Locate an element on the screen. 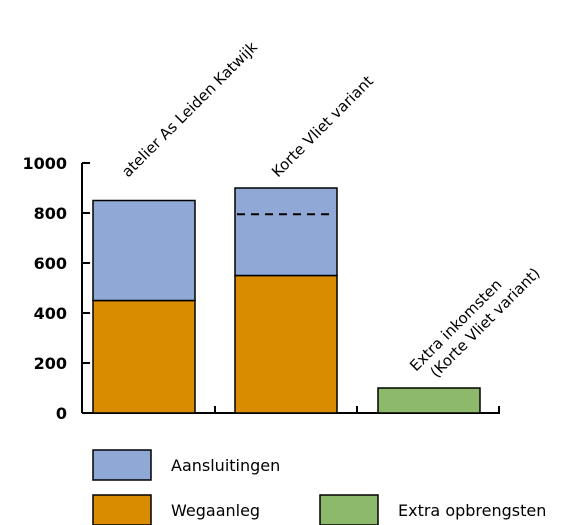 The image size is (579, 525). category-label-text: Extra inkomsten(Korte Vliet variant) is located at coordinates (475, 320).